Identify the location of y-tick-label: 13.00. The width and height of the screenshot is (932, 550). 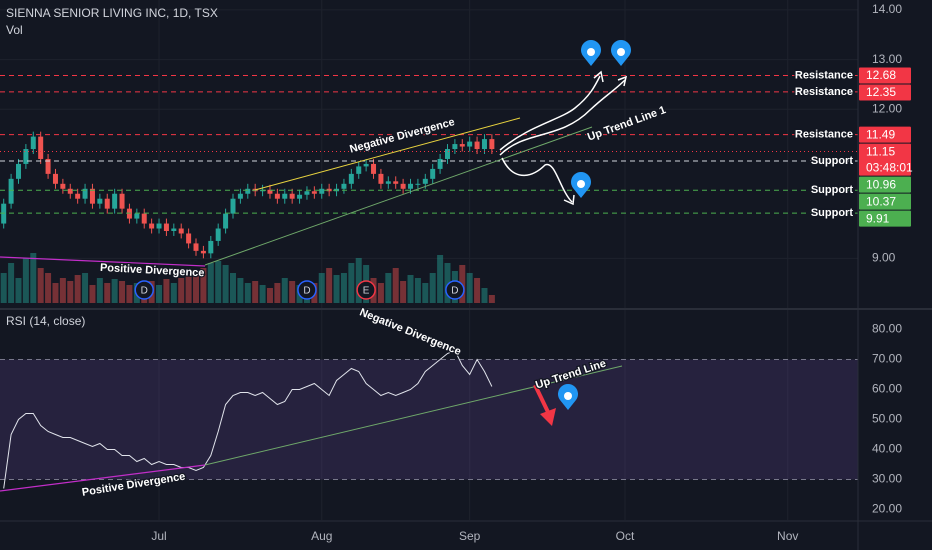
(887, 59).